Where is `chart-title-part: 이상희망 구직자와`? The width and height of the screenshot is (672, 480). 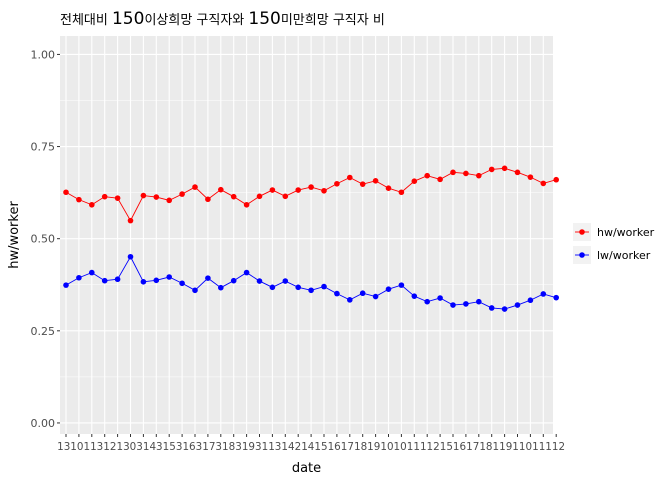 chart-title-part: 이상희망 구직자와 is located at coordinates (196, 20).